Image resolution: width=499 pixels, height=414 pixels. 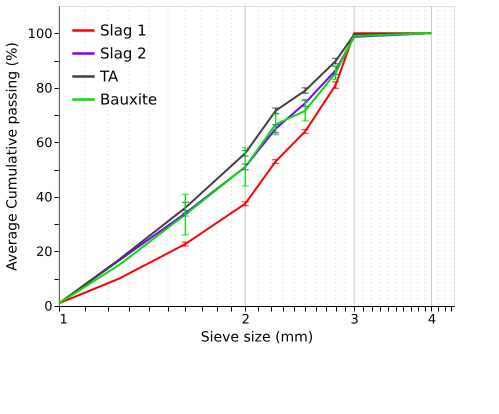 What do you see at coordinates (123, 53) in the screenshot?
I see `legend-label: Slag 2` at bounding box center [123, 53].